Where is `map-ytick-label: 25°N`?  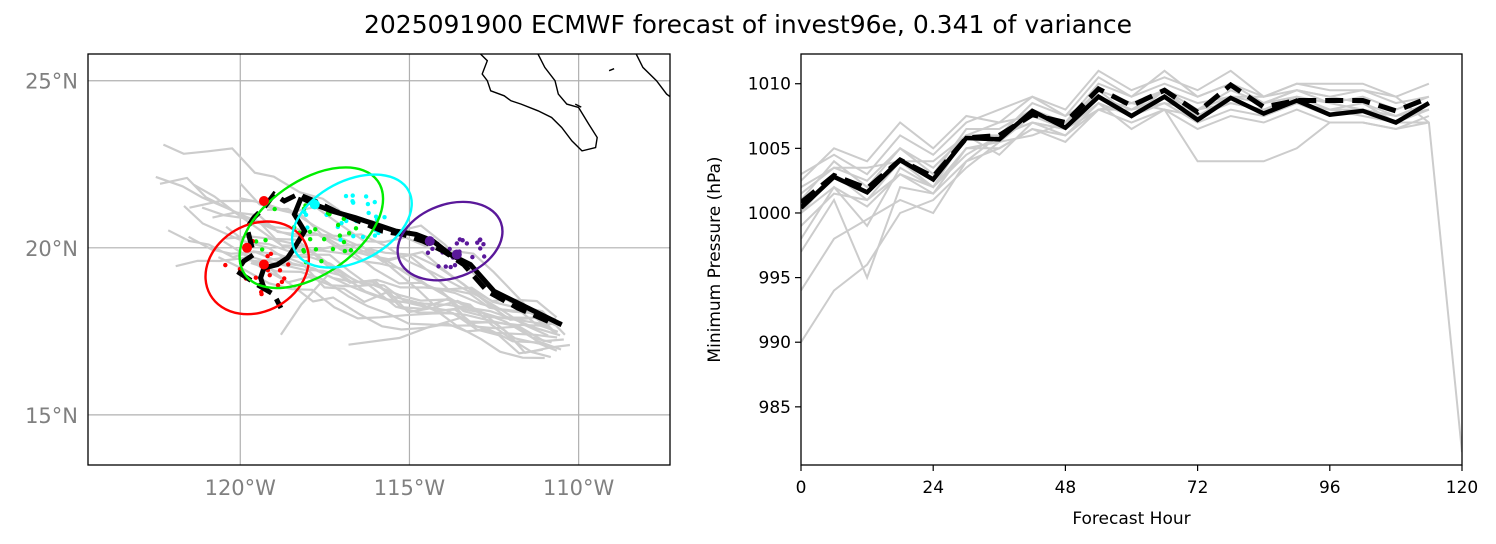 map-ytick-label: 25°N is located at coordinates (51, 82).